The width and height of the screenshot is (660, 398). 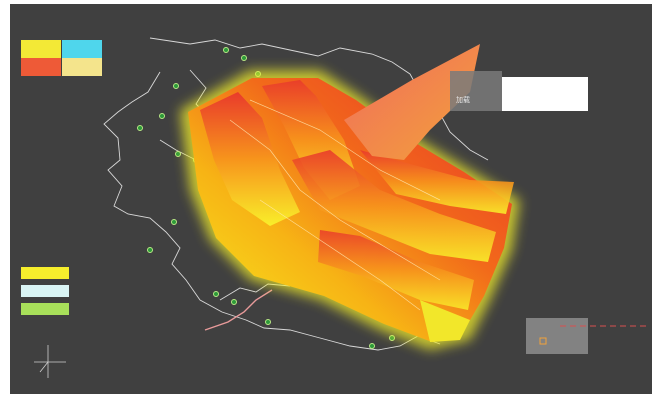 I want to click on mini-panel, so click(x=587, y=336).